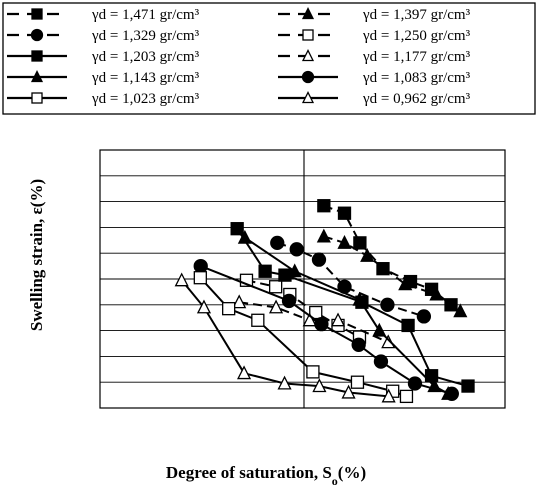 The width and height of the screenshot is (538, 488). I want to click on legend-label: γd = 1,471 gr/cm³, so click(145, 15).